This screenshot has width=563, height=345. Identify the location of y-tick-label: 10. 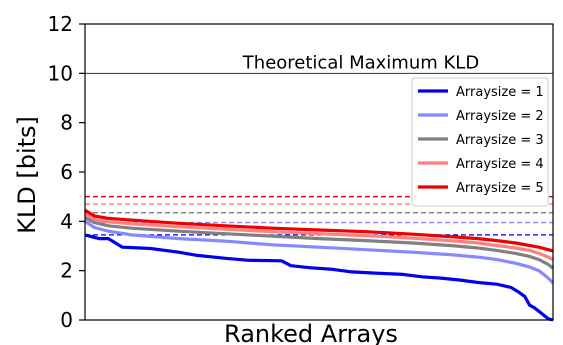
(60, 73).